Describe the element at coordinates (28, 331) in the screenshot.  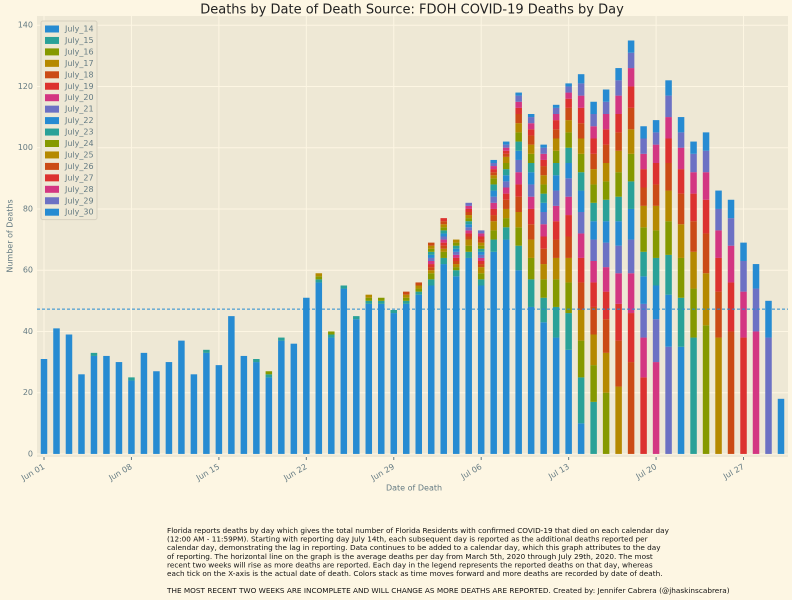
I see `y-tick-label: 40` at that location.